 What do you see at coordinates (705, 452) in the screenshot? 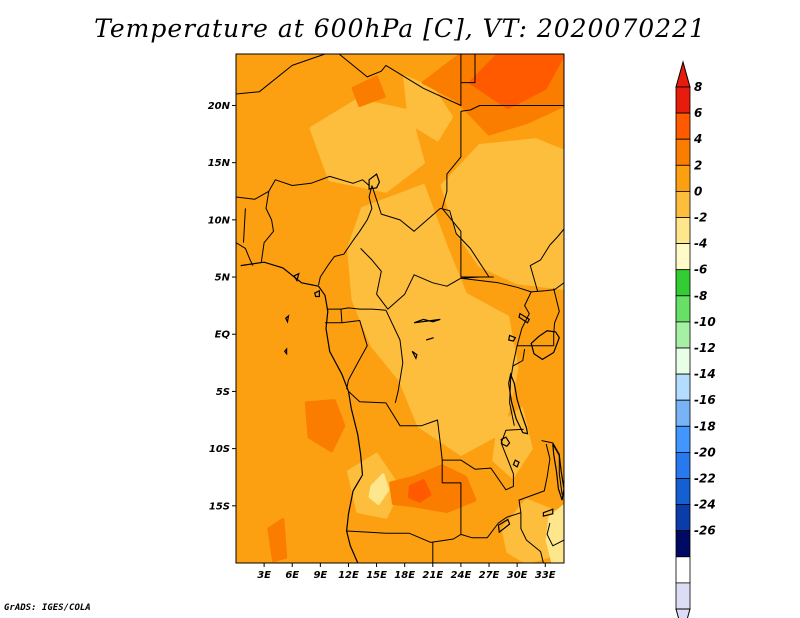
I see `colorbar-label--20: -20` at bounding box center [705, 452].